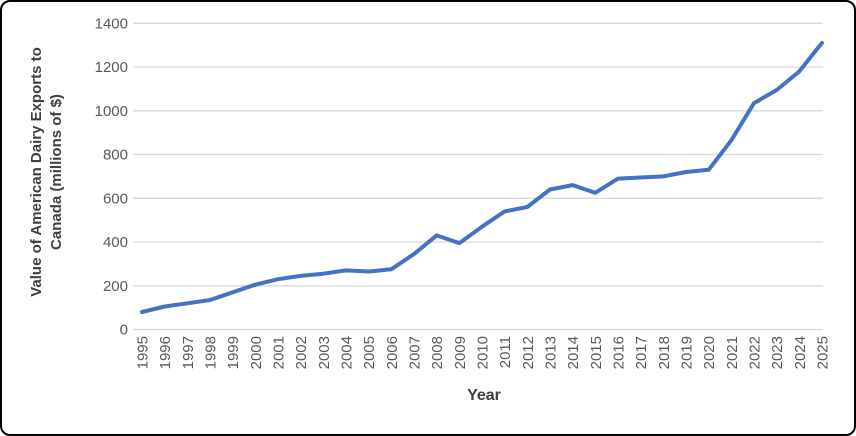 This screenshot has width=856, height=436. Describe the element at coordinates (687, 352) in the screenshot. I see `x-tick-label: 2019` at that location.